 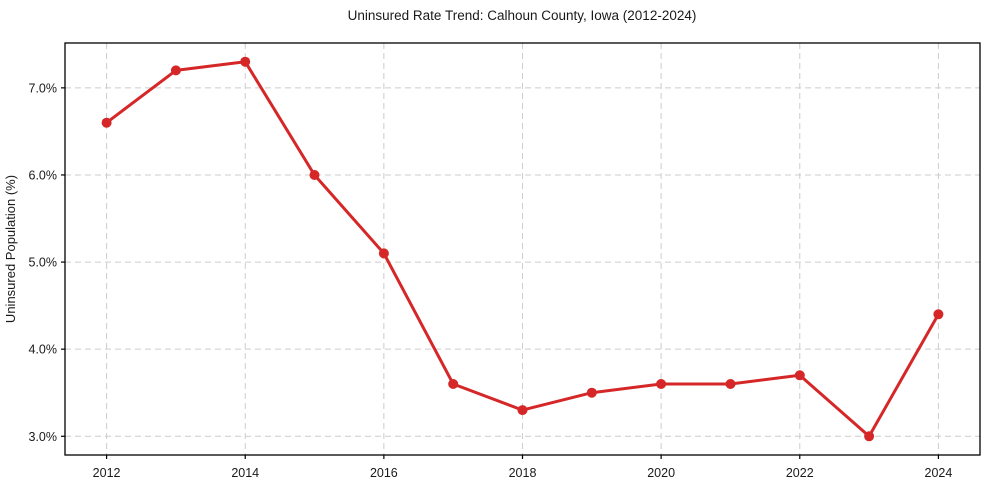 What do you see at coordinates (245, 473) in the screenshot?
I see `x-tick-label: 2014` at bounding box center [245, 473].